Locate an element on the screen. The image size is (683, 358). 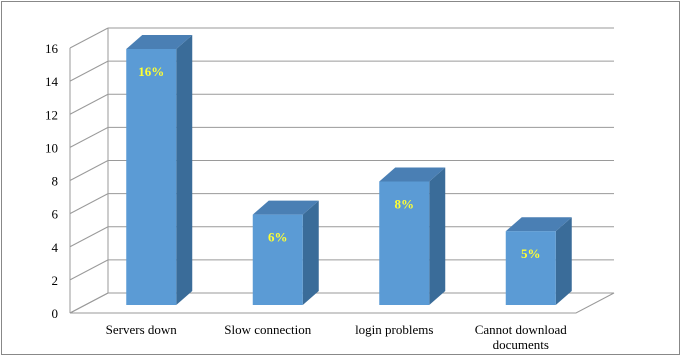
axis-layer: 0 2 4 6 8 10 12 14 16 is located at coordinates (58, 181).